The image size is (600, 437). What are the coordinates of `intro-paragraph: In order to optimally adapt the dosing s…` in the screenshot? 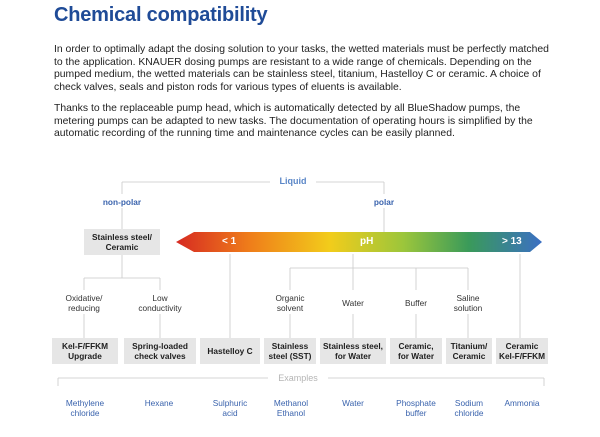 It's located at (301, 68).